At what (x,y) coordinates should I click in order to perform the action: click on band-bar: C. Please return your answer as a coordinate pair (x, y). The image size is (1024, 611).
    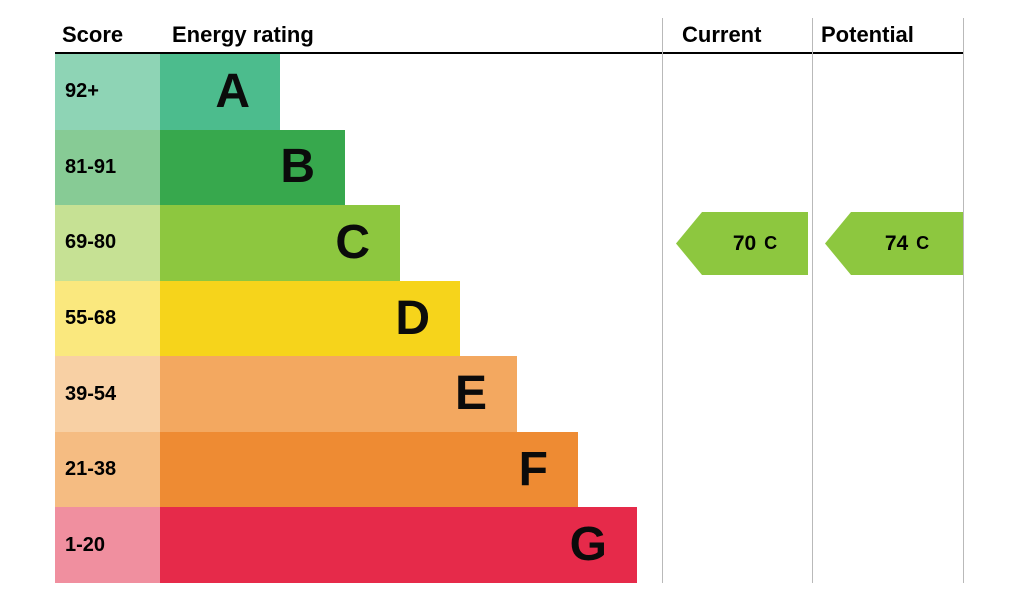
    Looking at the image, I should click on (280, 243).